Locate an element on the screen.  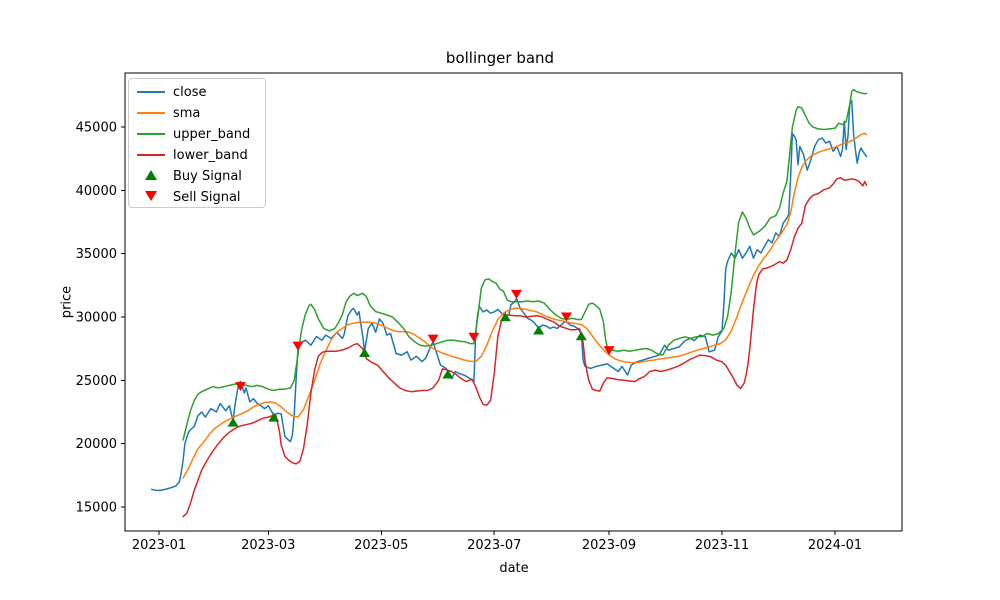
legend-label: Sell Signal is located at coordinates (207, 197).